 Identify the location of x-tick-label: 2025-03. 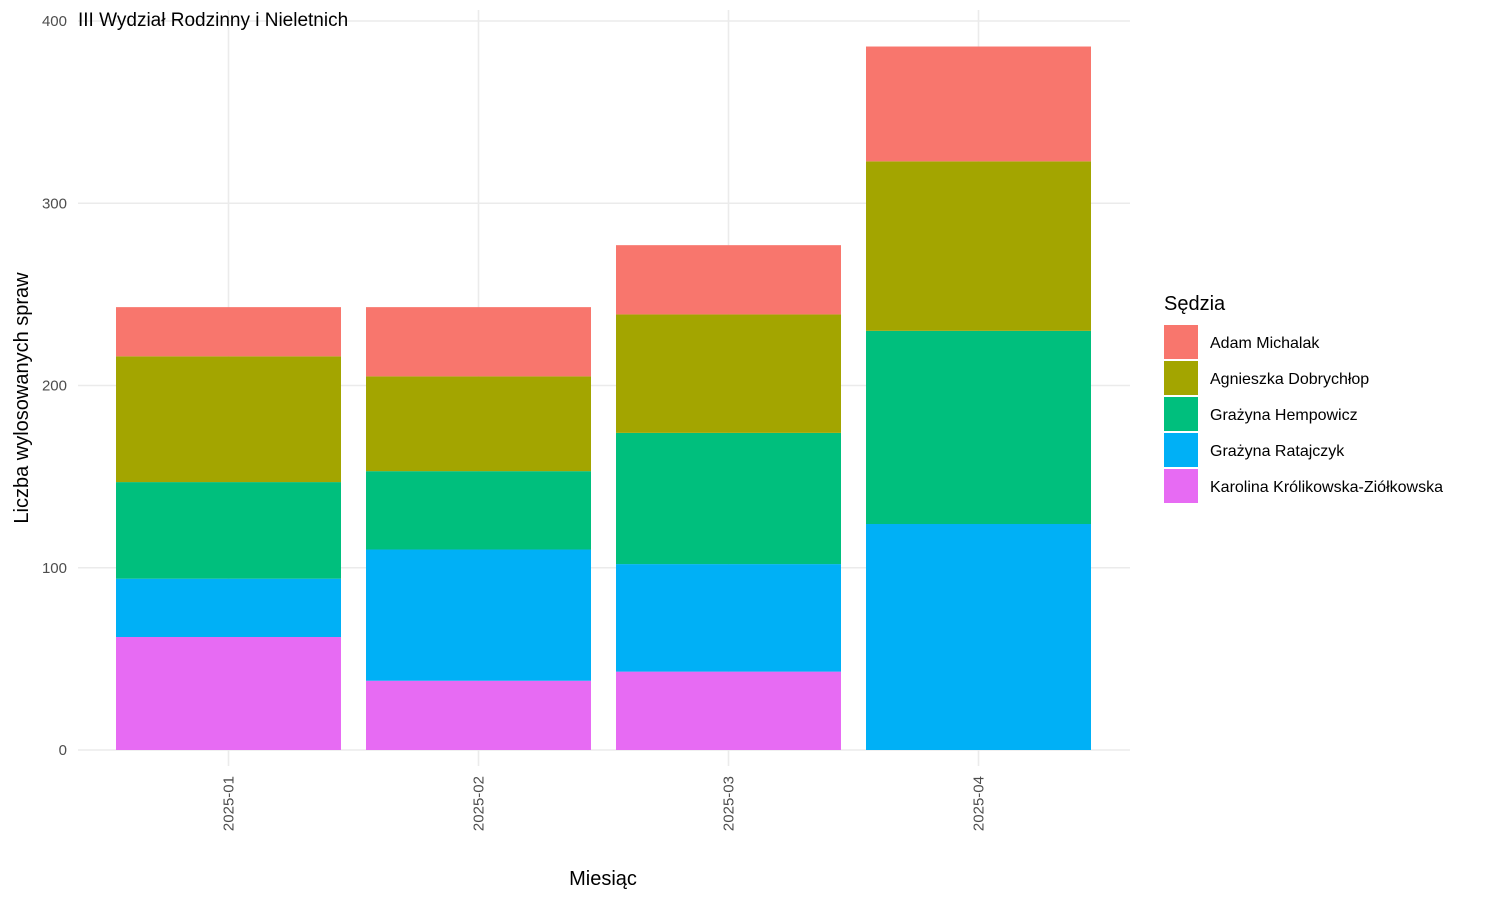
(729, 803).